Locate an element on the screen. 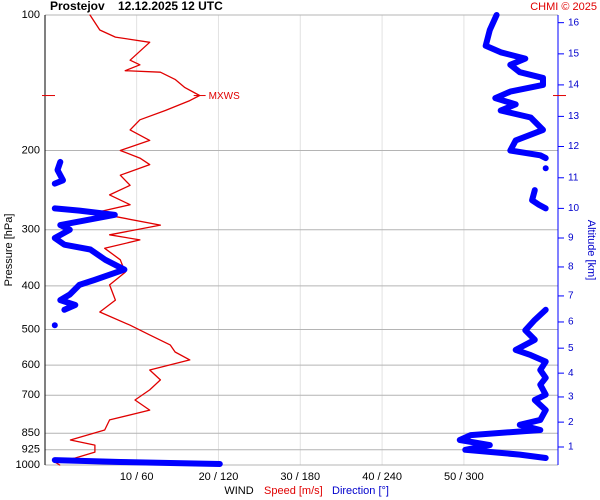  y2-tick-label: 13 is located at coordinates (574, 116).